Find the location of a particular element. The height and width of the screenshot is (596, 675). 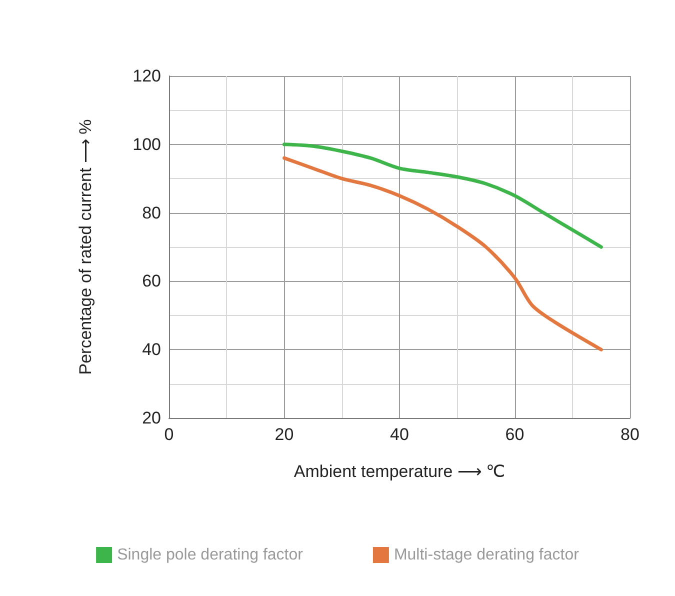

y-tick-label: 40 is located at coordinates (151, 350).